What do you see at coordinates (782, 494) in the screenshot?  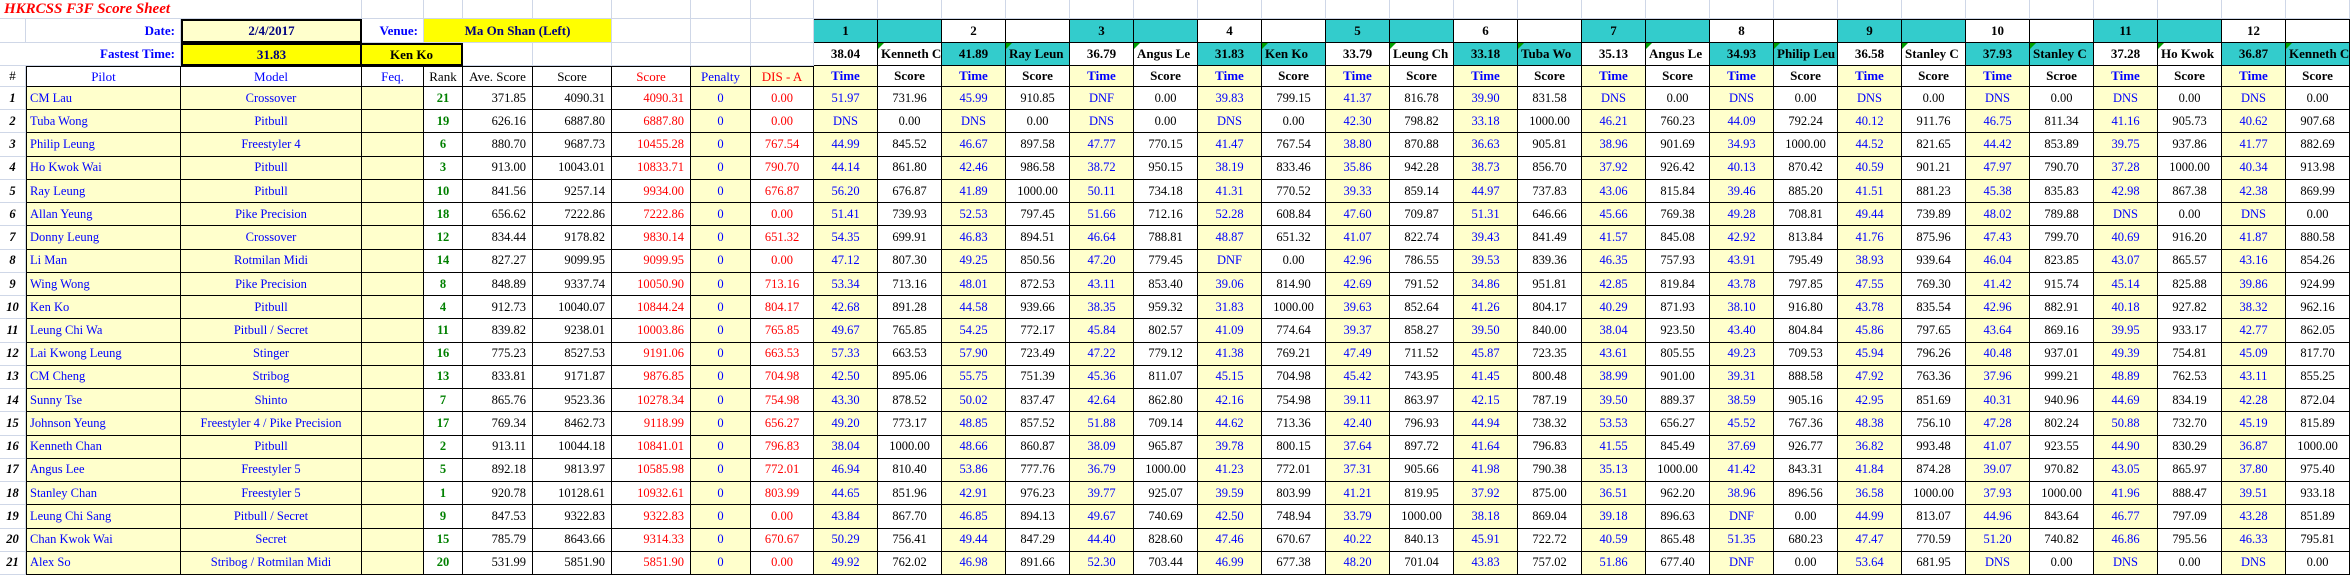 I see `dis-a-cell: 803.99` at bounding box center [782, 494].